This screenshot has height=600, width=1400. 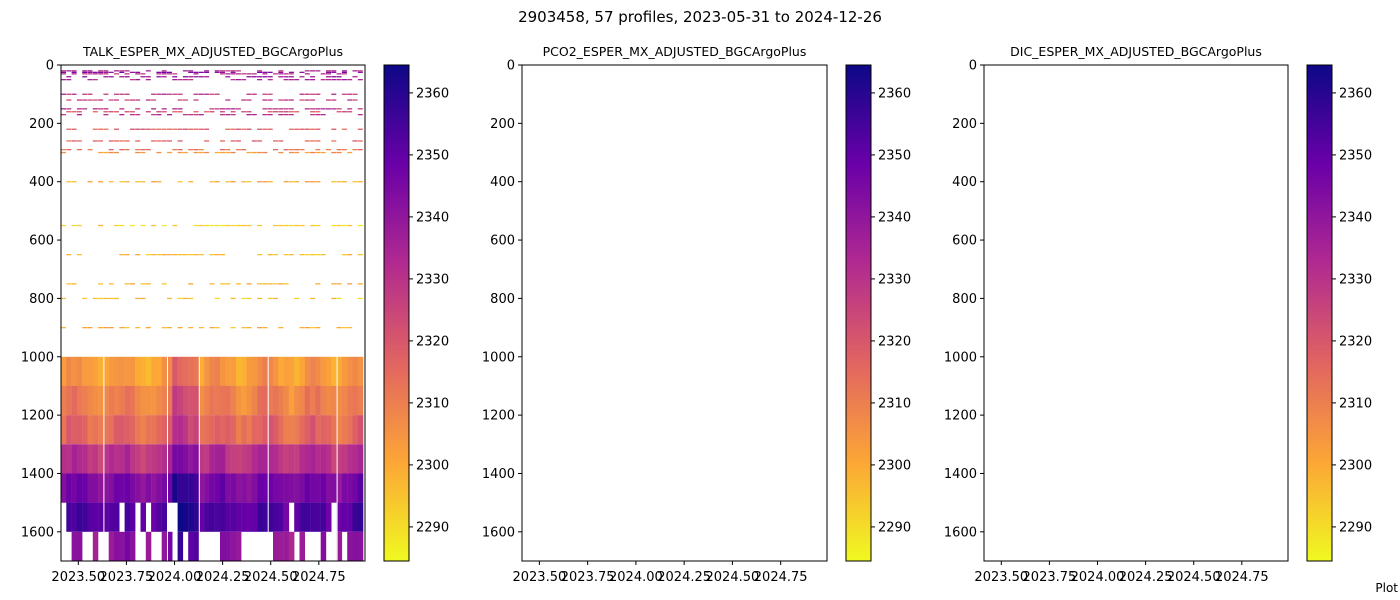 What do you see at coordinates (498, 532) in the screenshot?
I see `y-tick-label: 1600` at bounding box center [498, 532].